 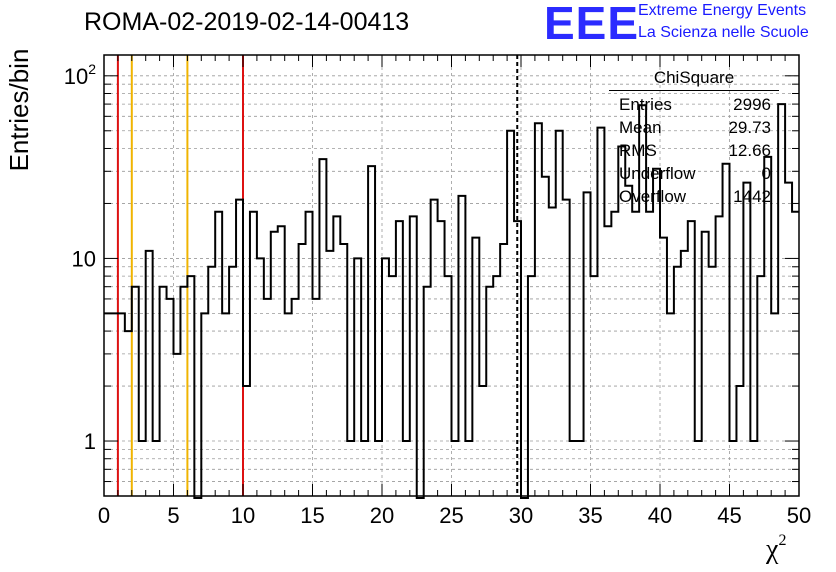 I want to click on logo-subtitle-2: La Scienza nelle Scuole, so click(x=723, y=32).